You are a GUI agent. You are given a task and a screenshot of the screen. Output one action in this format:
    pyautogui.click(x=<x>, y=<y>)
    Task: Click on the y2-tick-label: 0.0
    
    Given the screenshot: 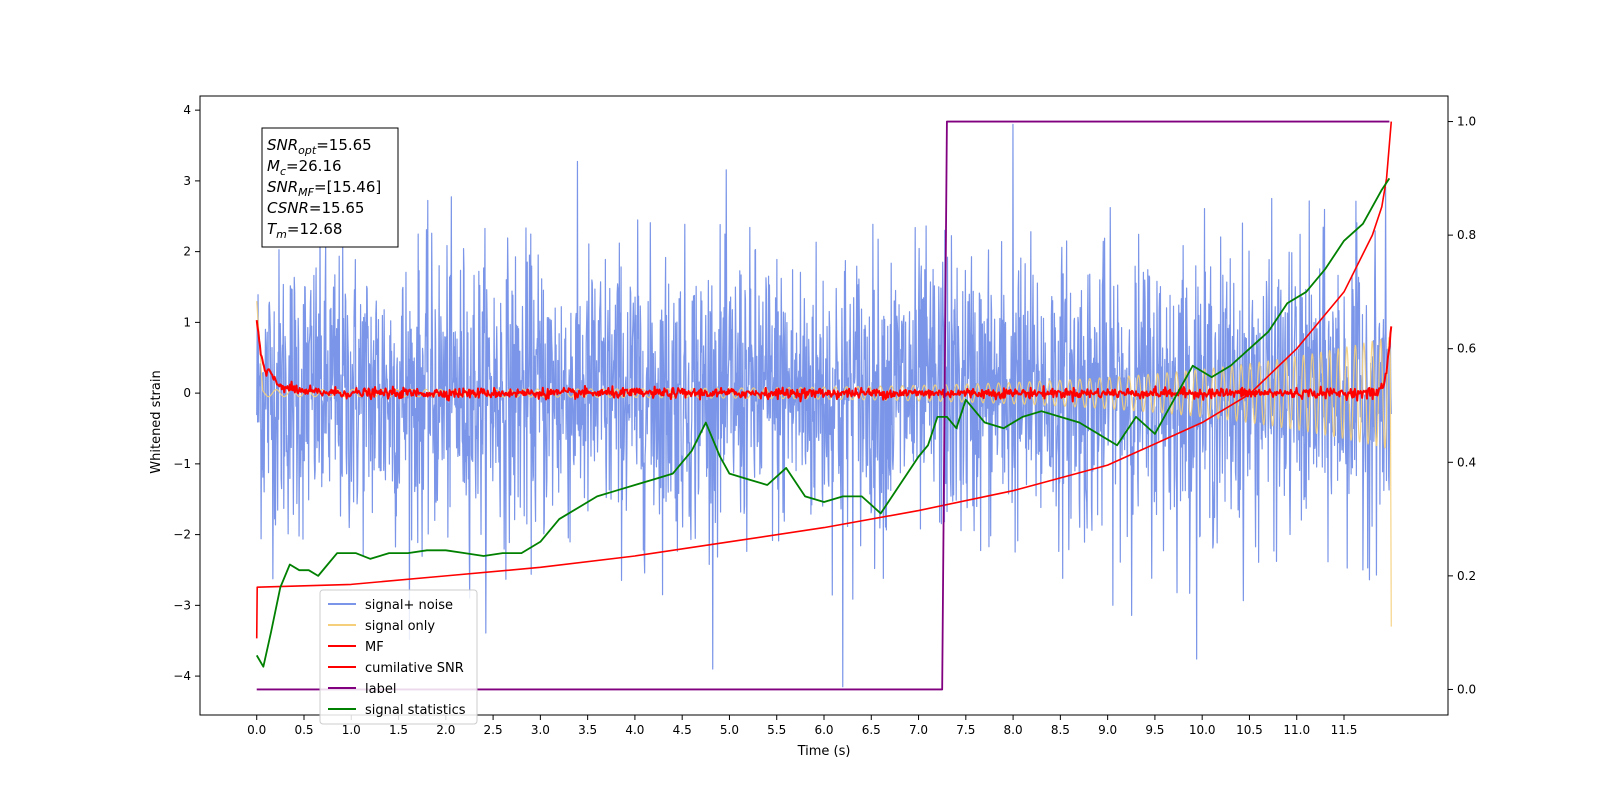 What is the action you would take?
    pyautogui.click(x=1466, y=689)
    